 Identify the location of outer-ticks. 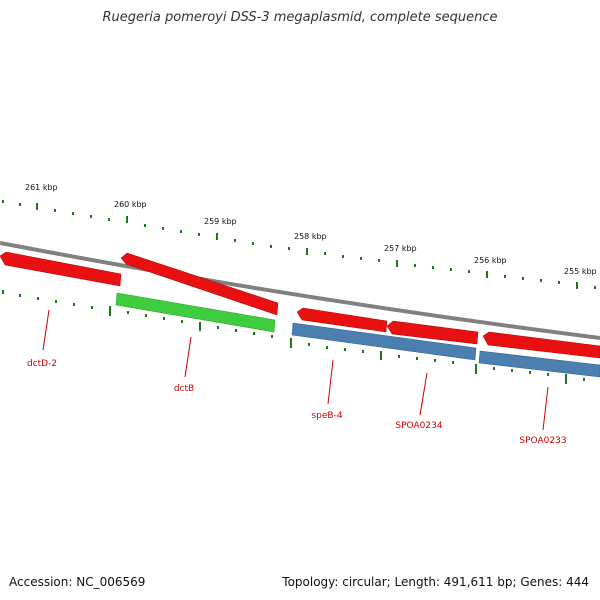
(299, 244).